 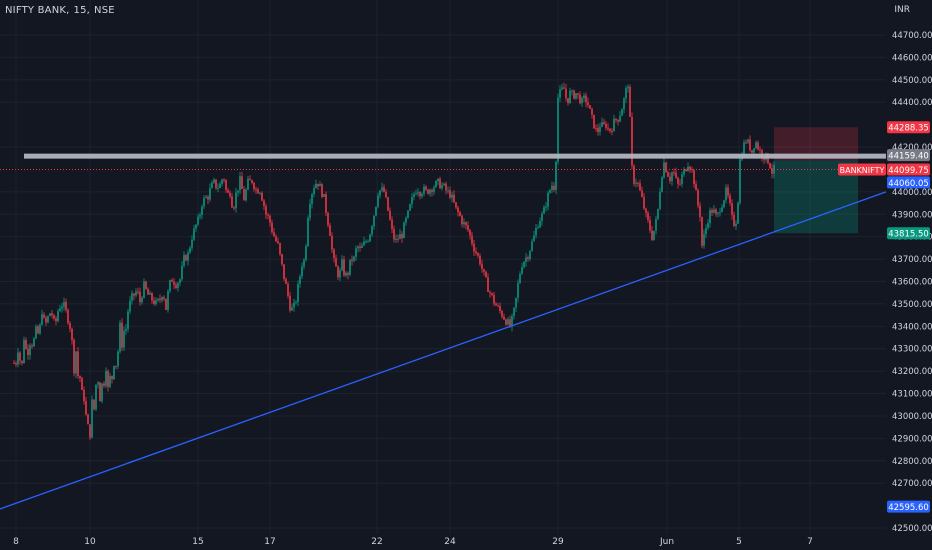 I want to click on currency-label: INR, so click(x=902, y=10).